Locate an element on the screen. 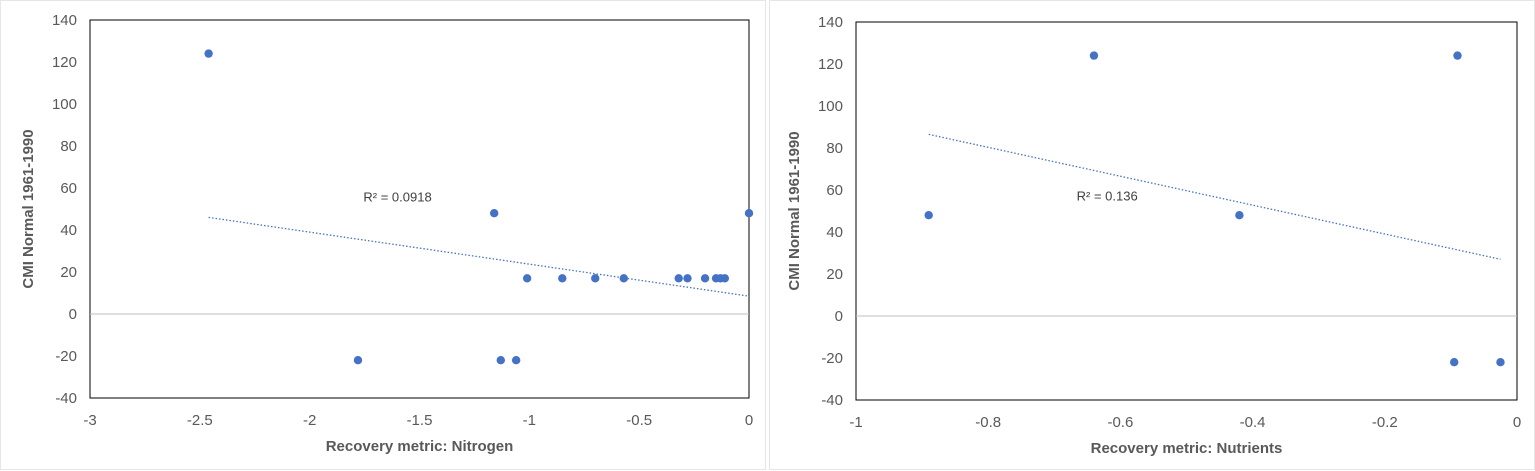 This screenshot has width=1535, height=471. x-tick-label: -1.5 is located at coordinates (420, 420).